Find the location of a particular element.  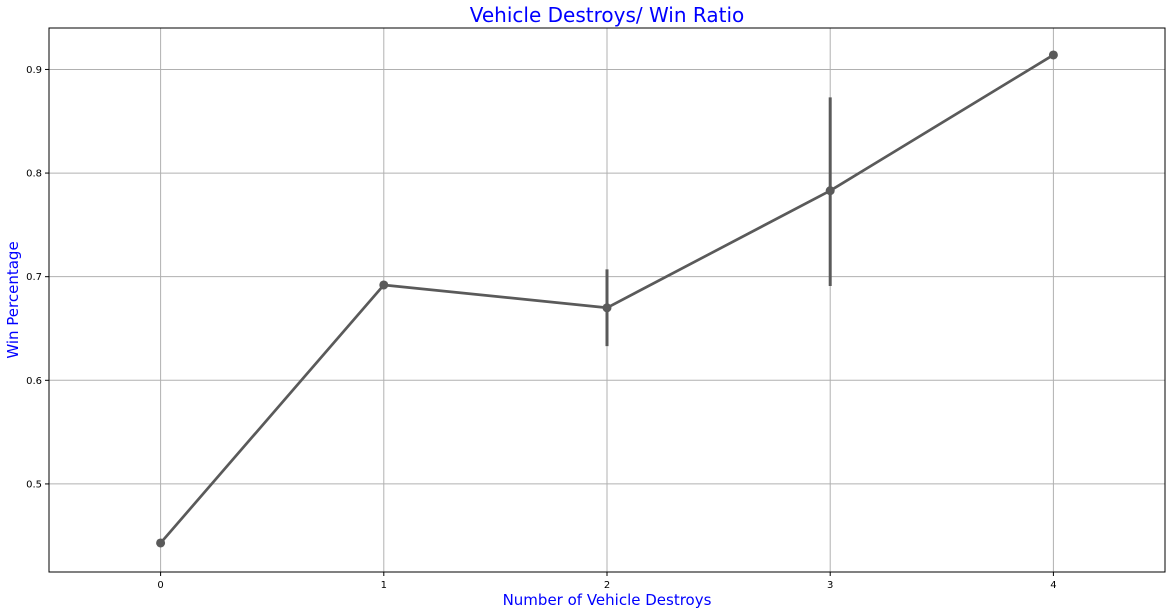

y-tick-label: 0.6 is located at coordinates (34, 381).